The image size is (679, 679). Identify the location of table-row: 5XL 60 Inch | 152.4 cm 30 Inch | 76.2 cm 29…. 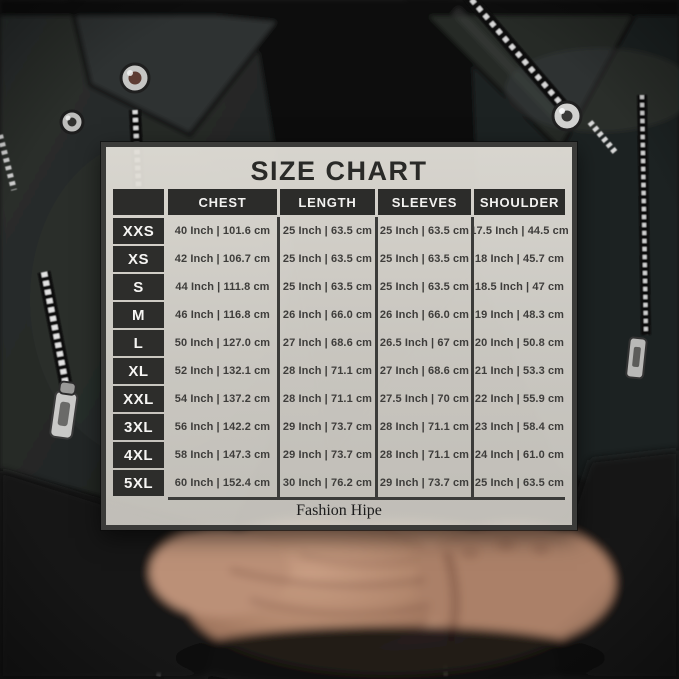
(339, 483).